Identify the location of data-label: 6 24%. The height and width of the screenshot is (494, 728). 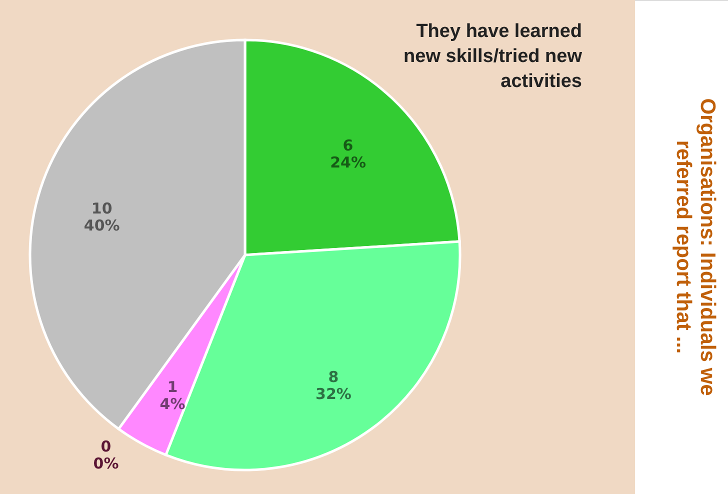
(348, 154).